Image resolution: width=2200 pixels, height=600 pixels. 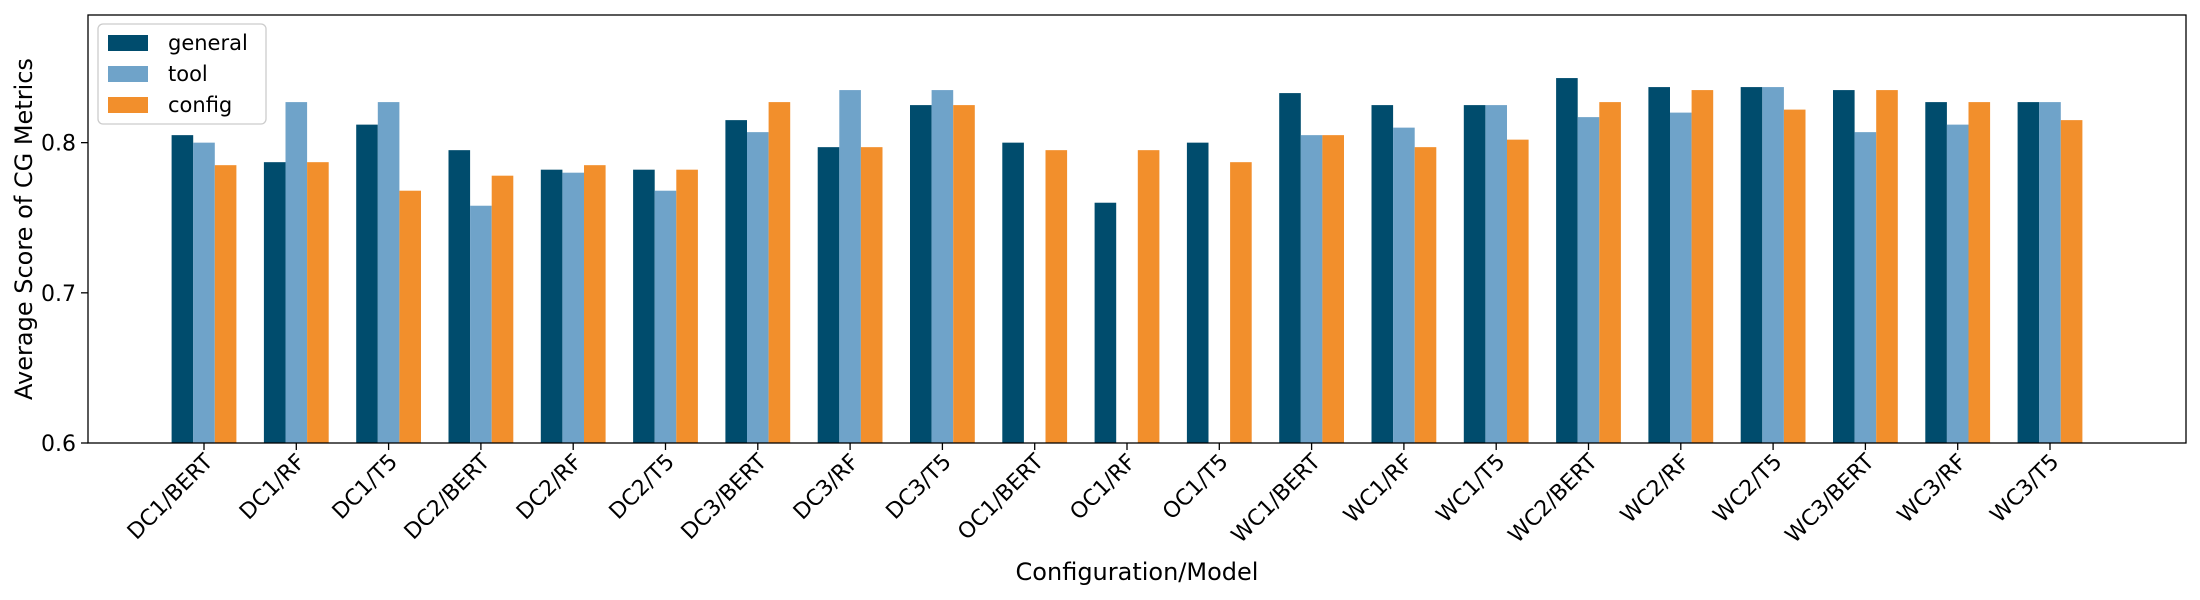 What do you see at coordinates (225, 304) in the screenshot?
I see `bar-config-dc1-bert` at bounding box center [225, 304].